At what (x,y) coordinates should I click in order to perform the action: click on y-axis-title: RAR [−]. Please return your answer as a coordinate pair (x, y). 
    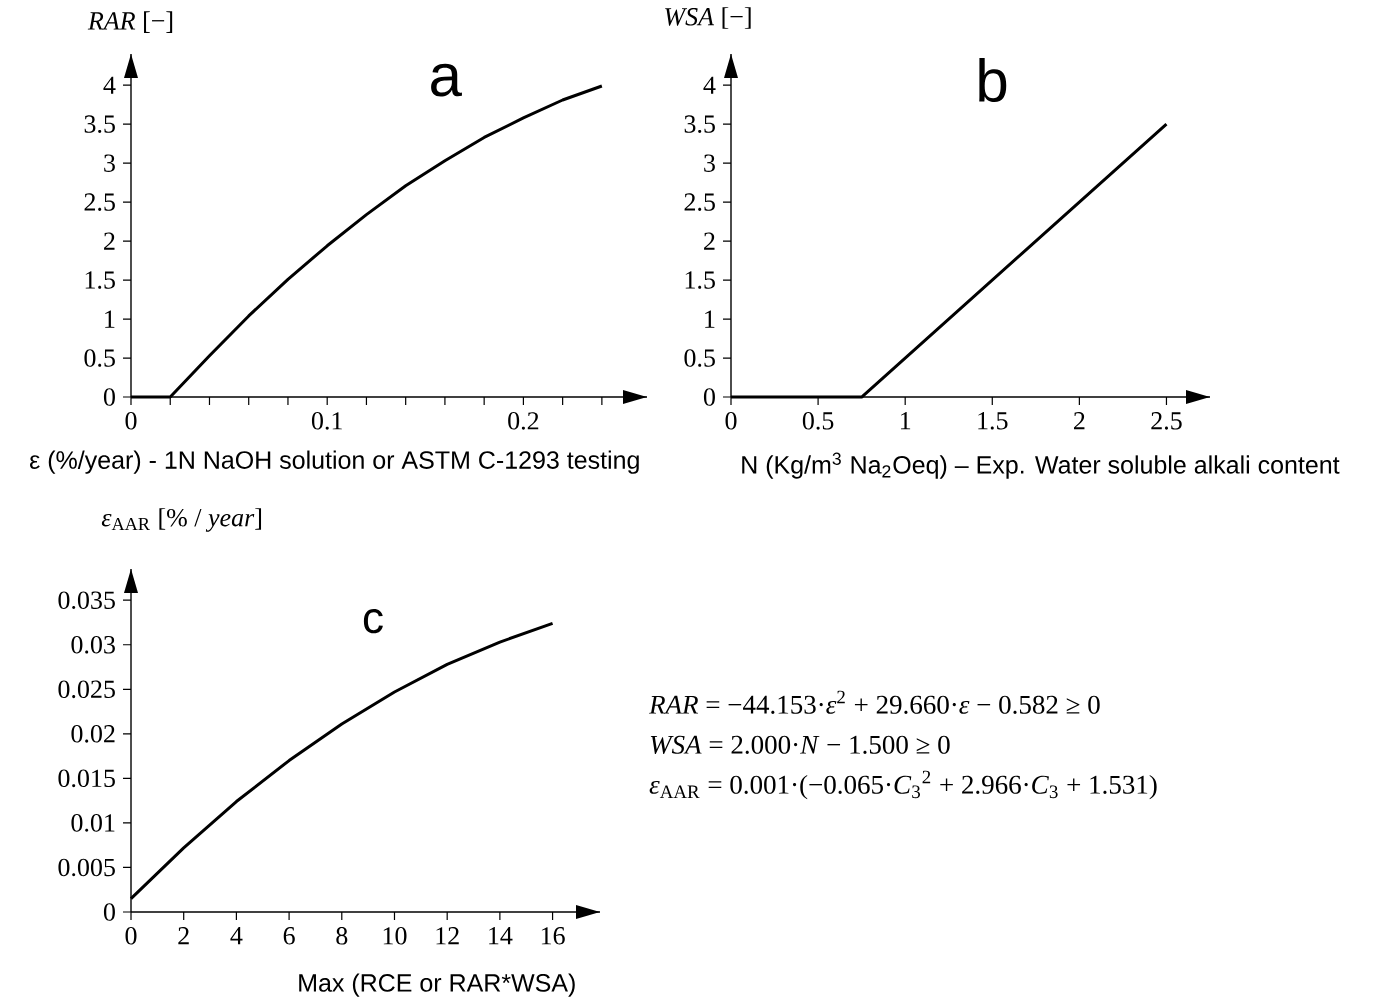
    Looking at the image, I should click on (130, 22).